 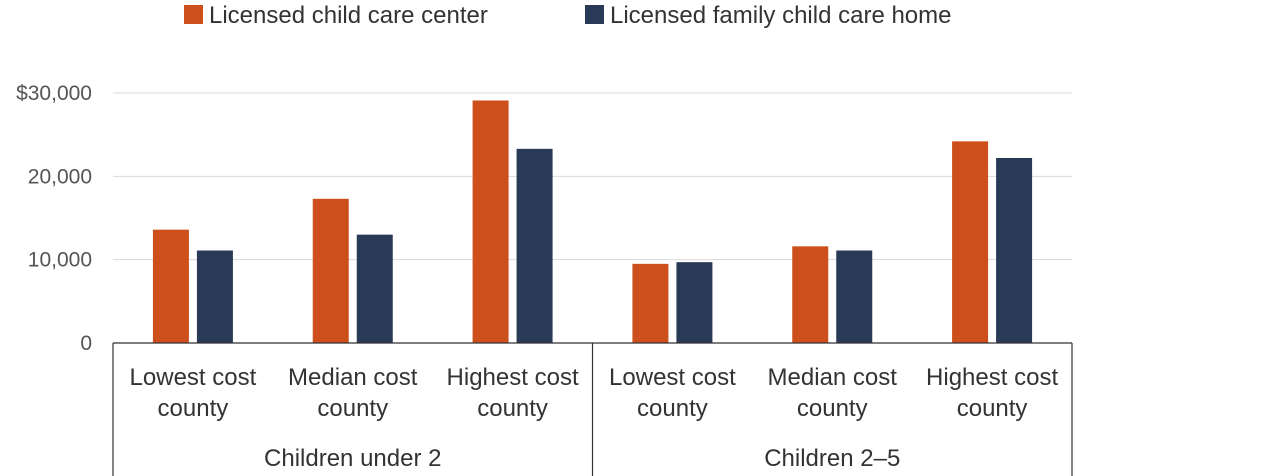 I want to click on legend-swatch-center, so click(x=193, y=14).